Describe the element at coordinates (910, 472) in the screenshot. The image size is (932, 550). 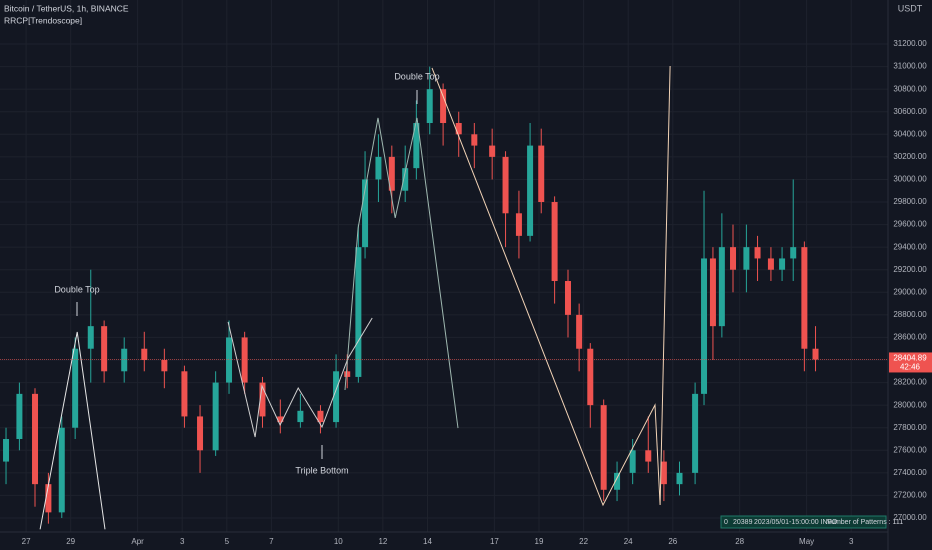
I see `y-tick-label: 27400.00` at that location.